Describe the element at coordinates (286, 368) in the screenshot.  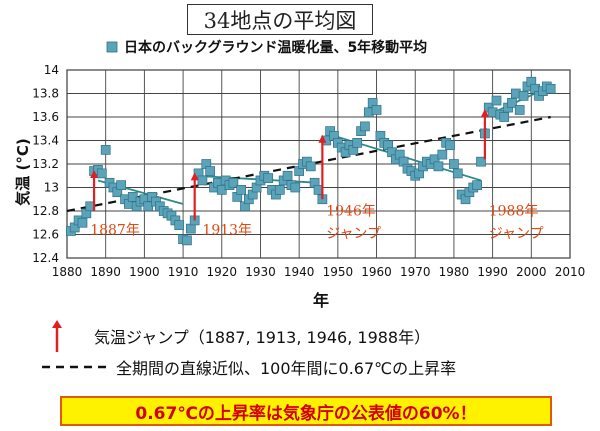
I see `linear-fit-legend-text: 全期間の直線近似、100年間に0.67℃の上昇率` at that location.